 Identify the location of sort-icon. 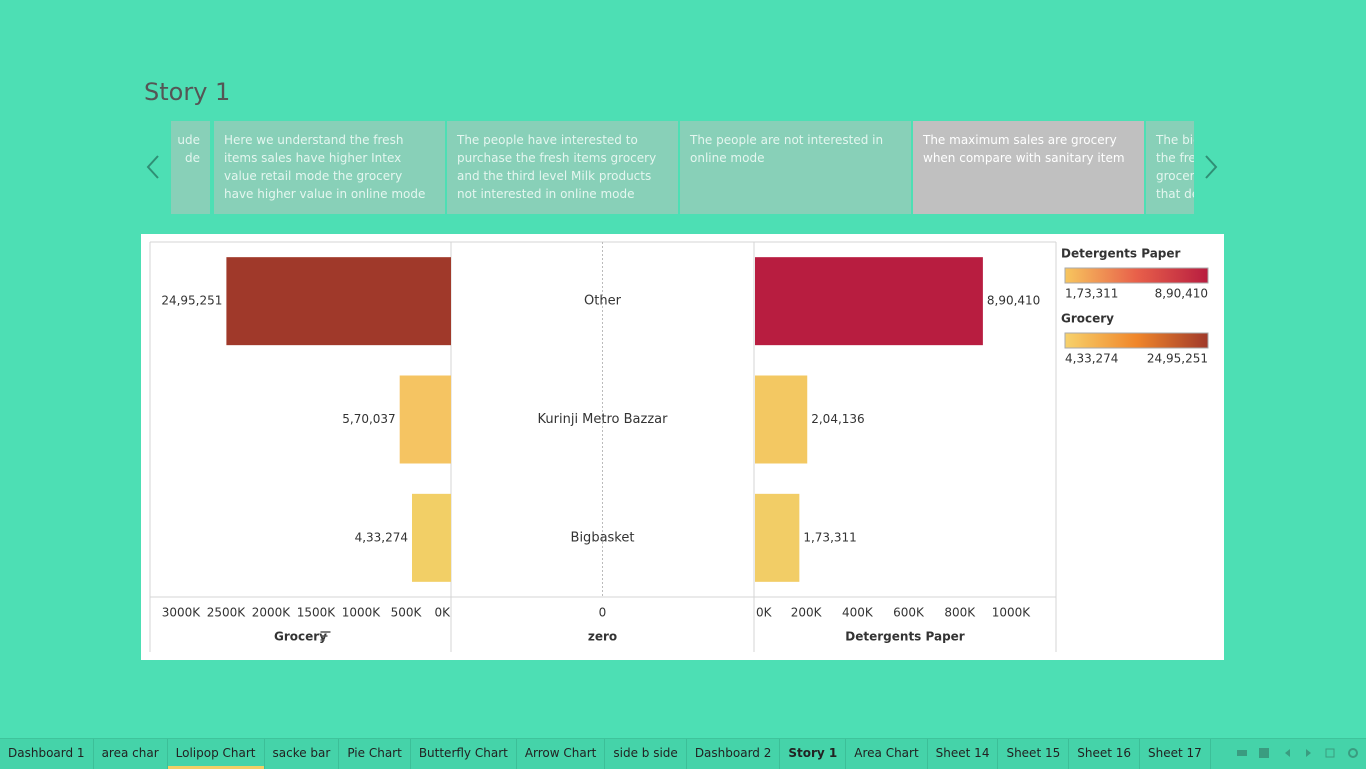
(325, 636).